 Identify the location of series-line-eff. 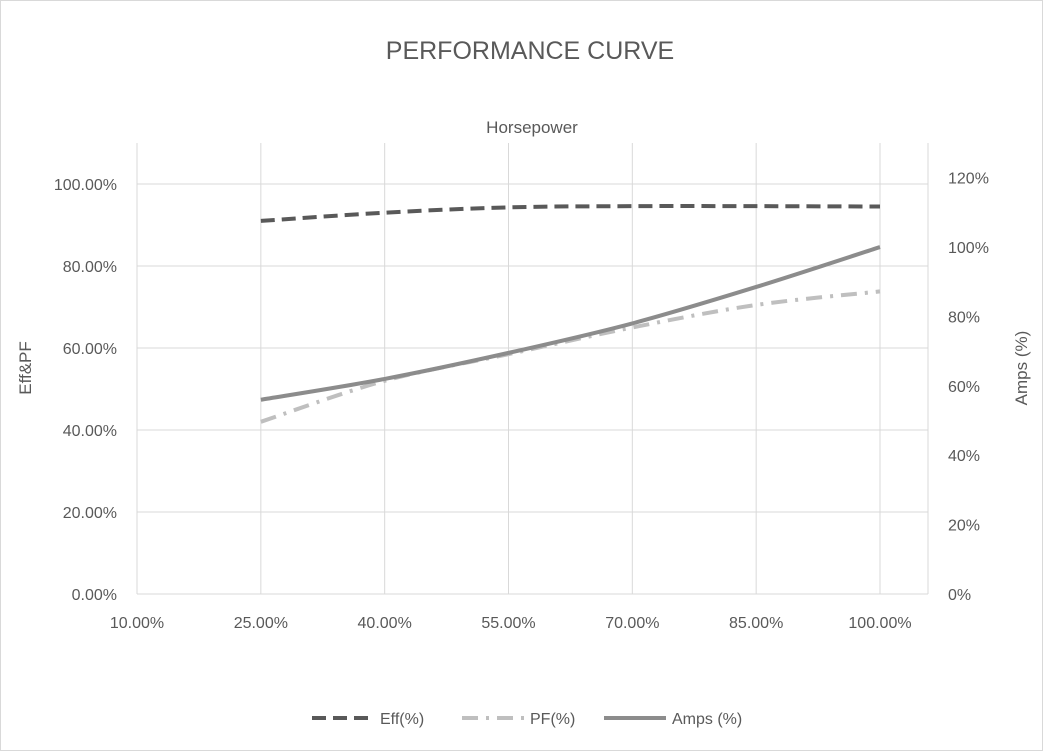
(570, 213).